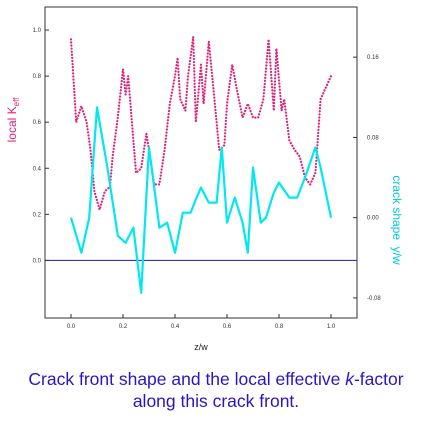  I want to click on right-y-tick-label: 0.16, so click(373, 58).